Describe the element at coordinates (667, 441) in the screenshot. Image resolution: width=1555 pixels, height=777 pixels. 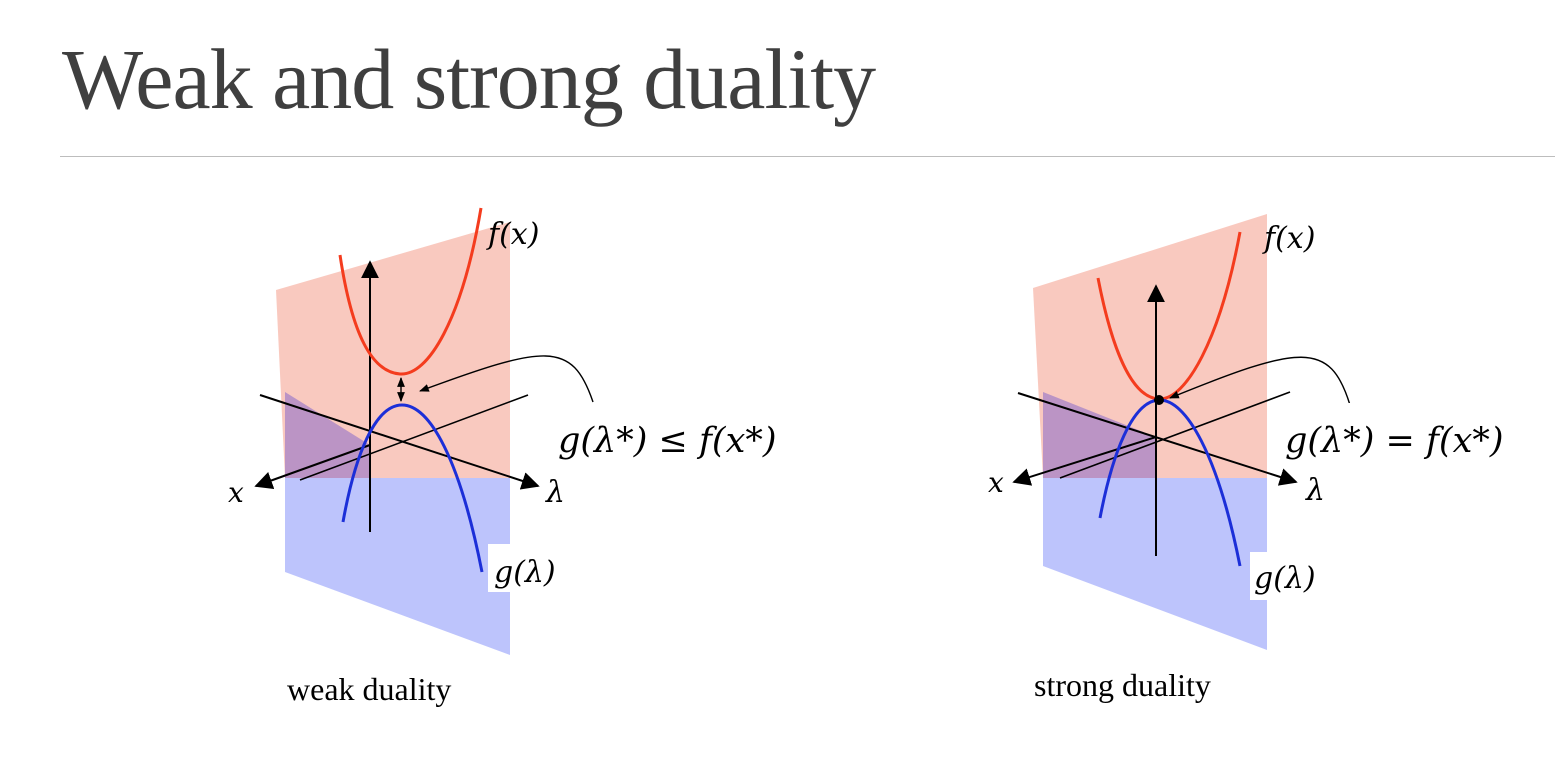
I see `weak-duality-relation: g(λ*) ≤ f(x*)` at that location.